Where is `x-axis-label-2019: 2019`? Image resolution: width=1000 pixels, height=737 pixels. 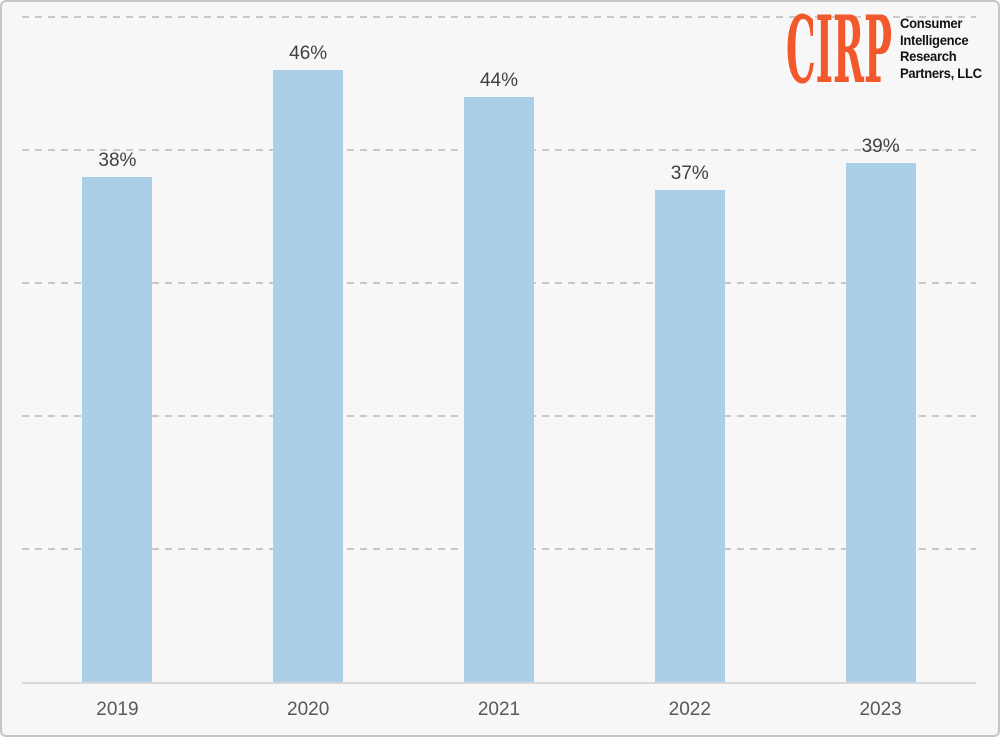 x-axis-label-2019: 2019 is located at coordinates (117, 709).